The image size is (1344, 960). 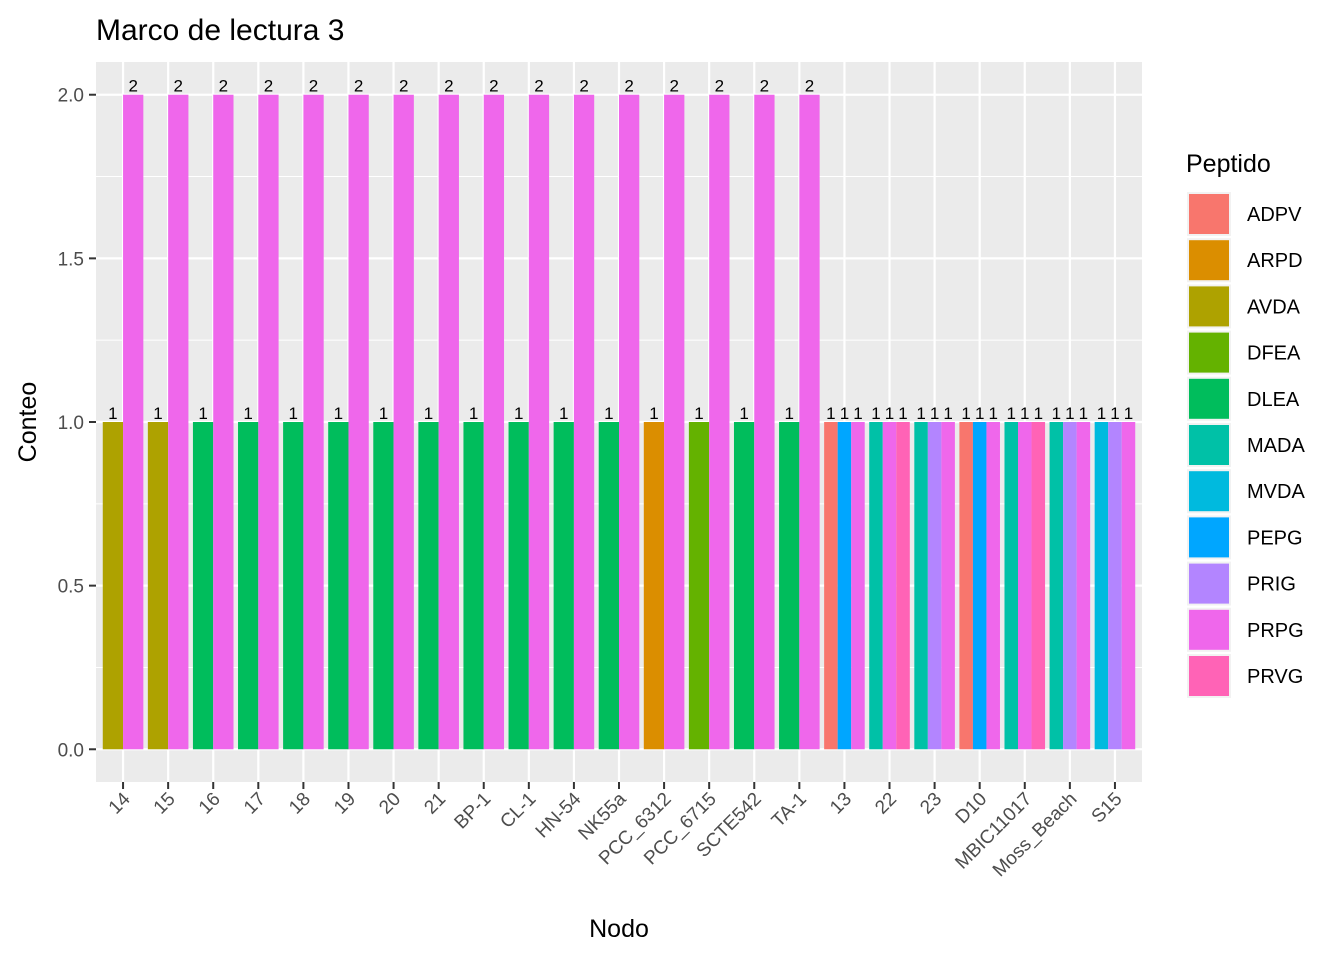 I want to click on y-tick-label: 1.5, so click(x=71, y=259).